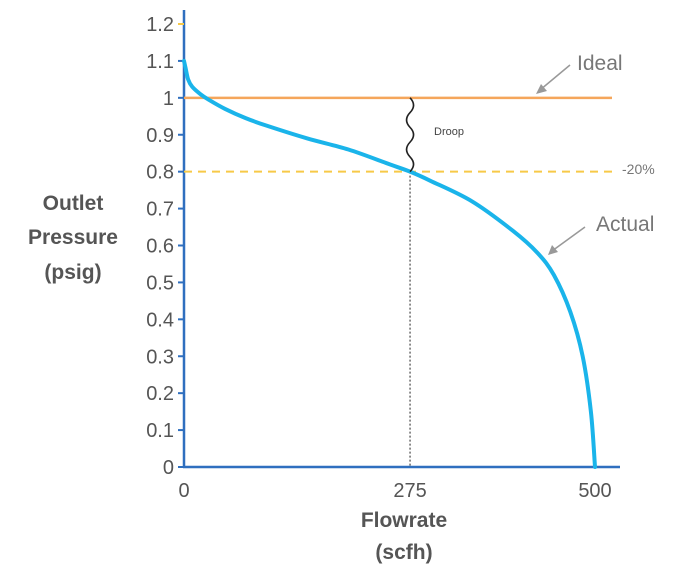 The width and height of the screenshot is (675, 567). I want to click on y-tick-label: 1.2, so click(160, 25).